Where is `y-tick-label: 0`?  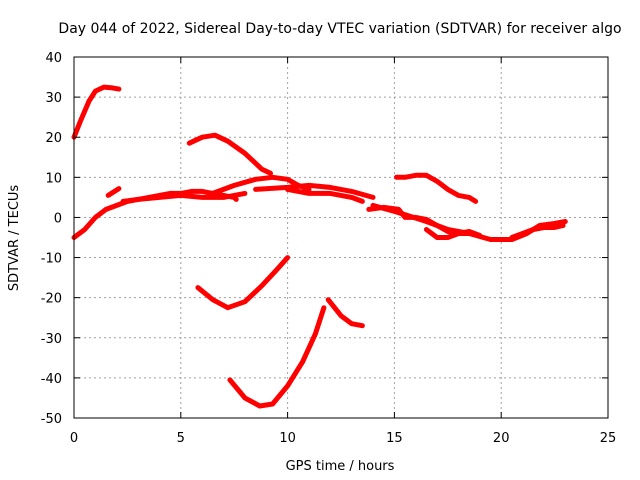 y-tick-label: 0 is located at coordinates (58, 218).